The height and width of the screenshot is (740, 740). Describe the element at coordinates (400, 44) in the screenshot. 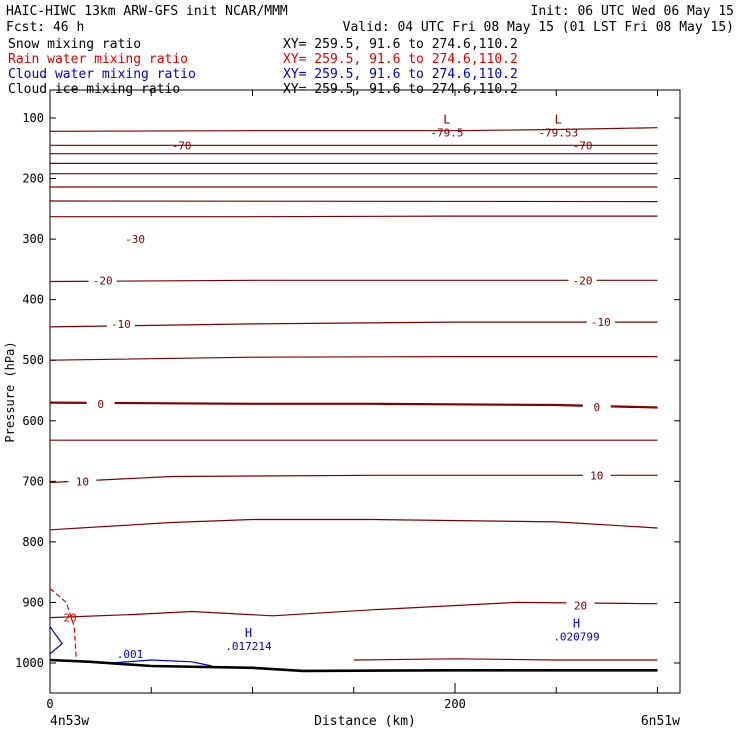

I see `field-xy-snow: XY= 259.5, 91.6 to 274.6,110.2` at that location.